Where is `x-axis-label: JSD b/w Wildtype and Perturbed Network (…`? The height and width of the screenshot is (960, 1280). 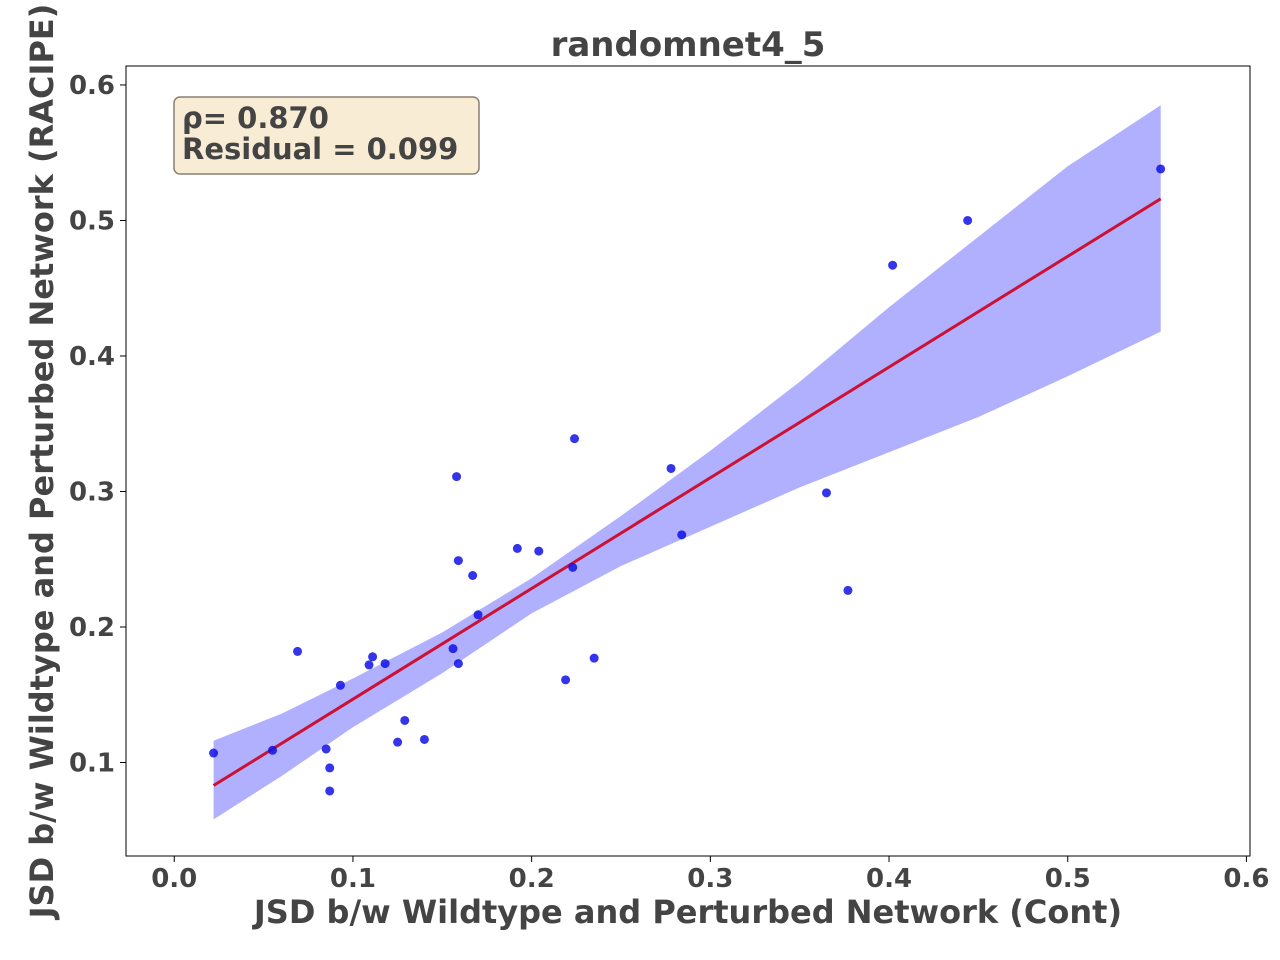 x-axis-label: JSD b/w Wildtype and Perturbed Network (… is located at coordinates (687, 912).